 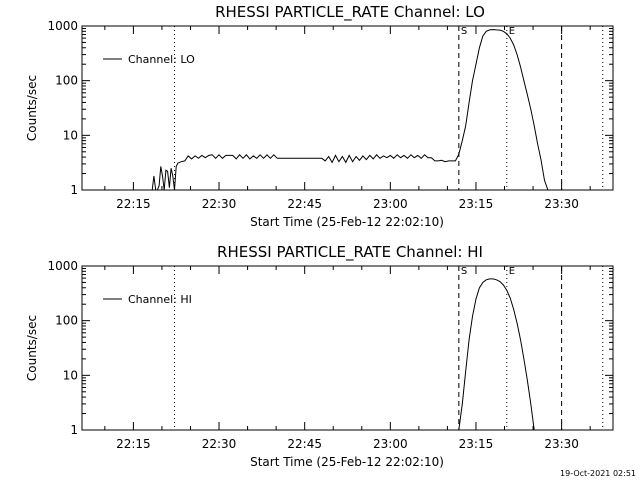 What do you see at coordinates (304, 444) in the screenshot?
I see `x-tick-label-hi: 22:45` at bounding box center [304, 444].